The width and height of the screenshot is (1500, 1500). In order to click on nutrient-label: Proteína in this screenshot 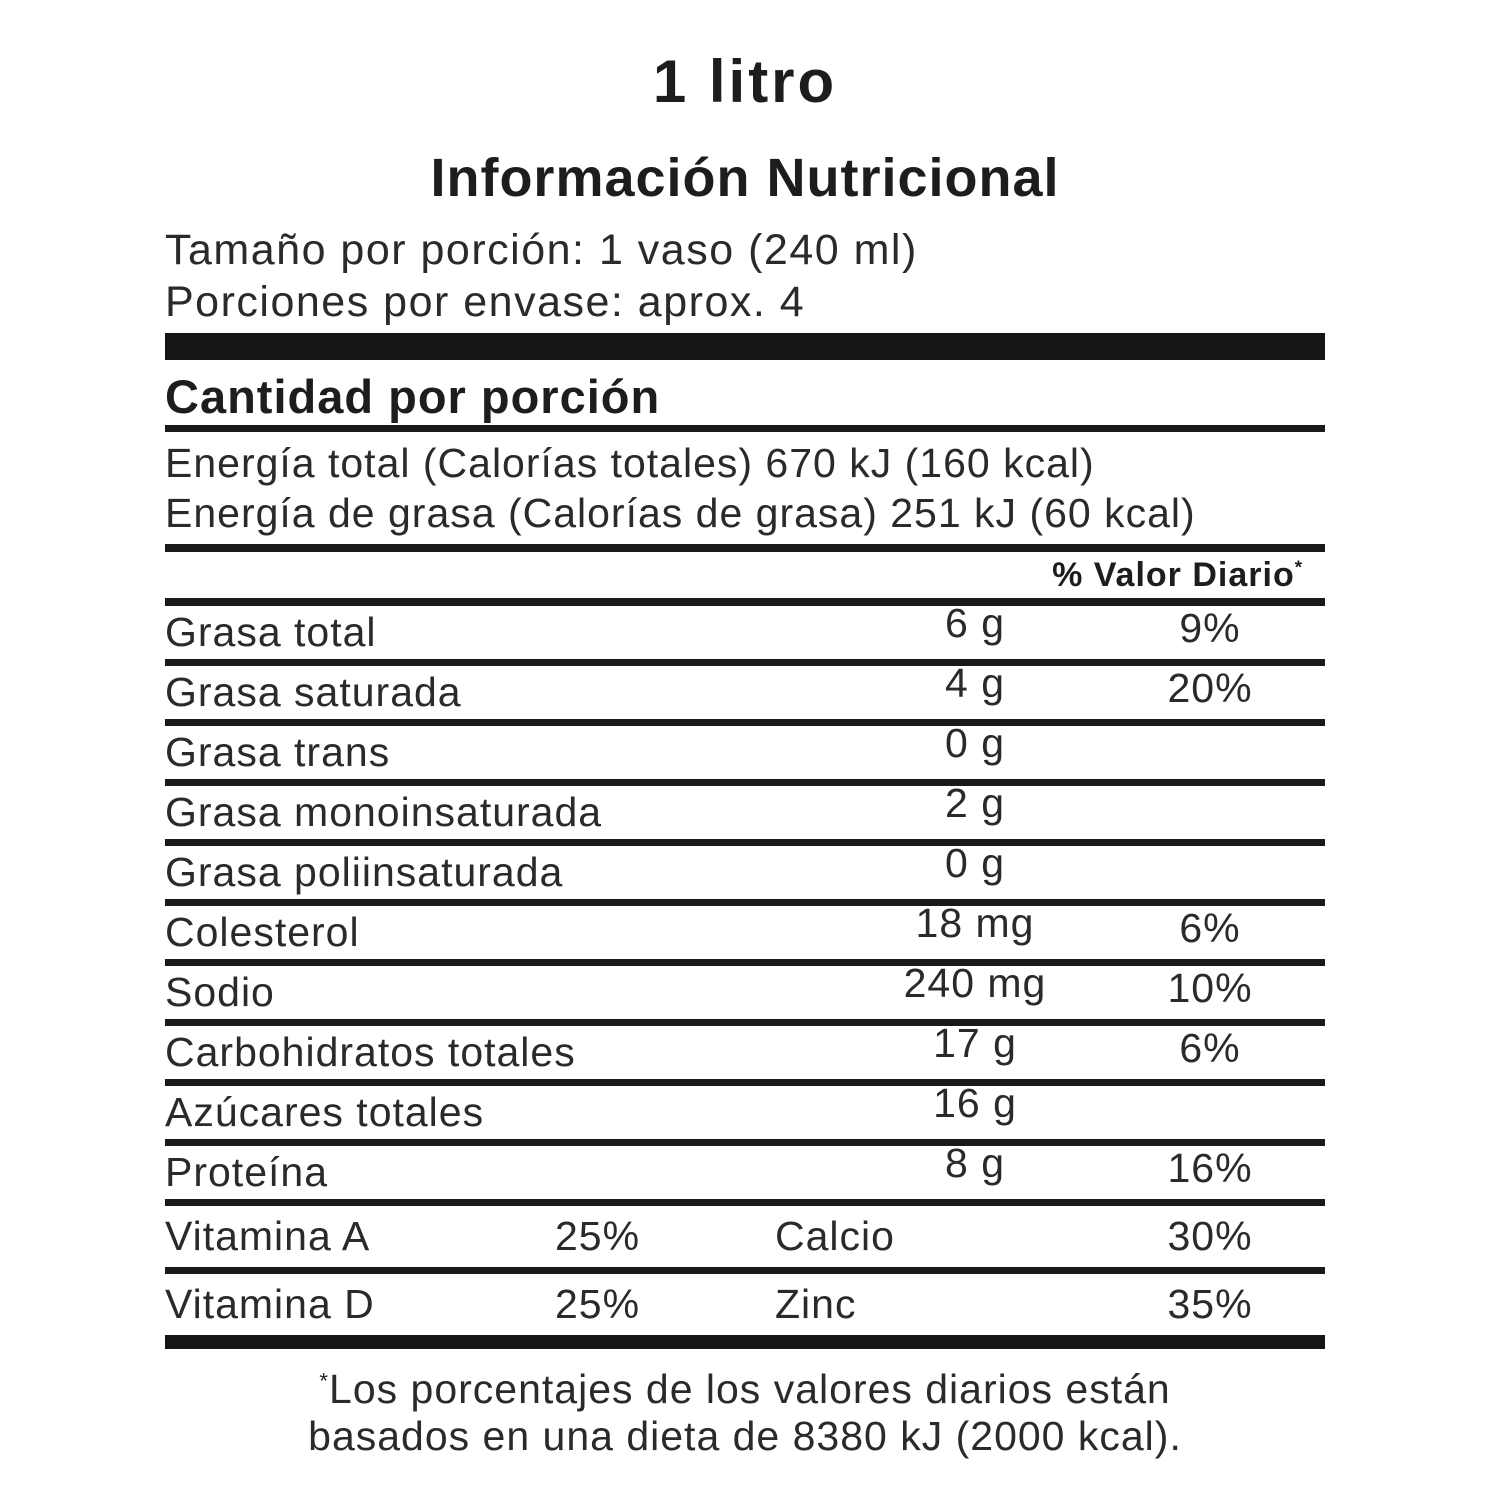, I will do `click(246, 1172)`.